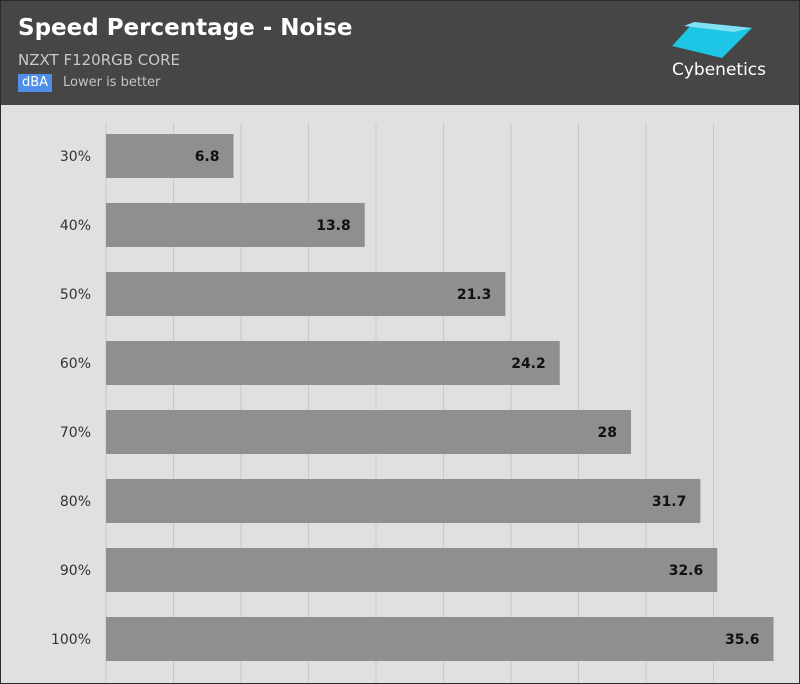  I want to click on bar-60pct, so click(333, 363).